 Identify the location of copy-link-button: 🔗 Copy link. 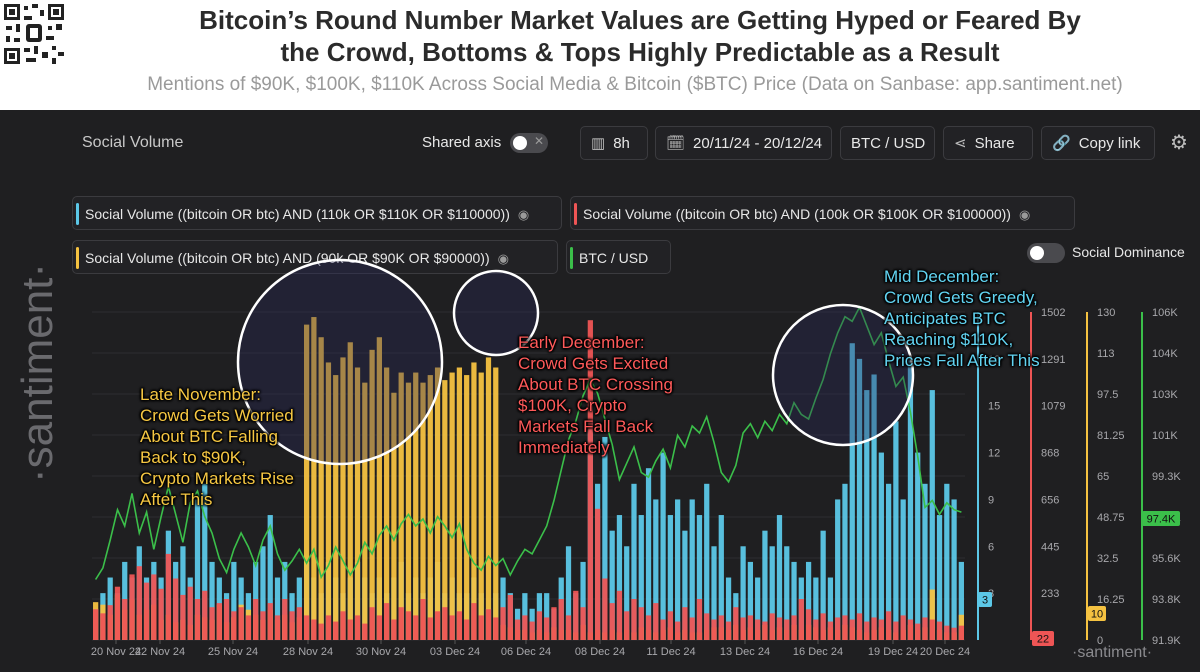
(1098, 143).